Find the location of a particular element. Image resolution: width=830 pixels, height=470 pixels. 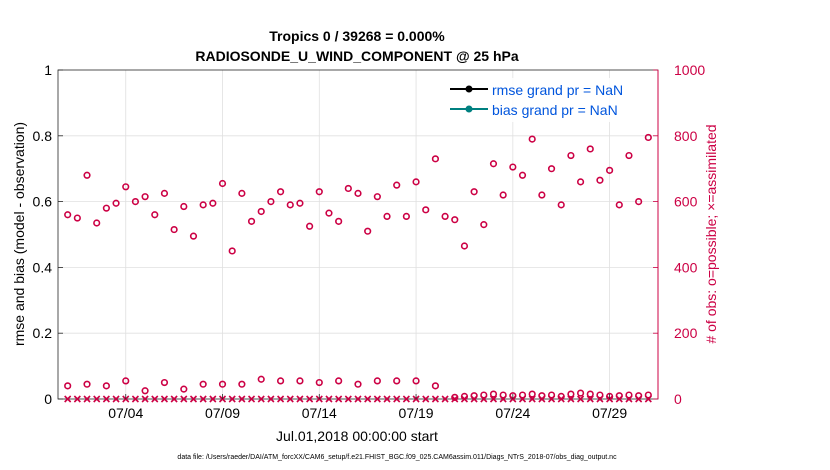

y-tick-label-left: 1 is located at coordinates (48, 70).